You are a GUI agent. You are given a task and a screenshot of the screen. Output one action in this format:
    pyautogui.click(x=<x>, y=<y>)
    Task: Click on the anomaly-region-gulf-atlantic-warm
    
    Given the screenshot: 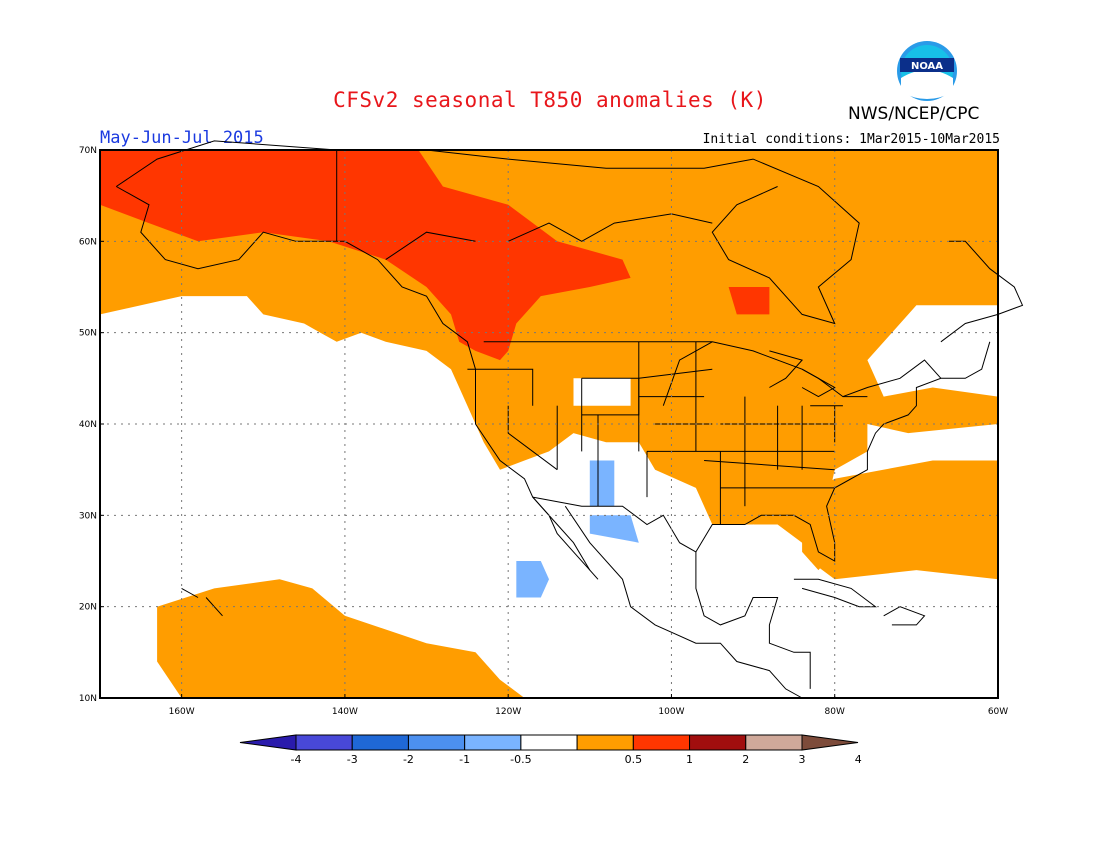 What is the action you would take?
    pyautogui.click(x=875, y=520)
    